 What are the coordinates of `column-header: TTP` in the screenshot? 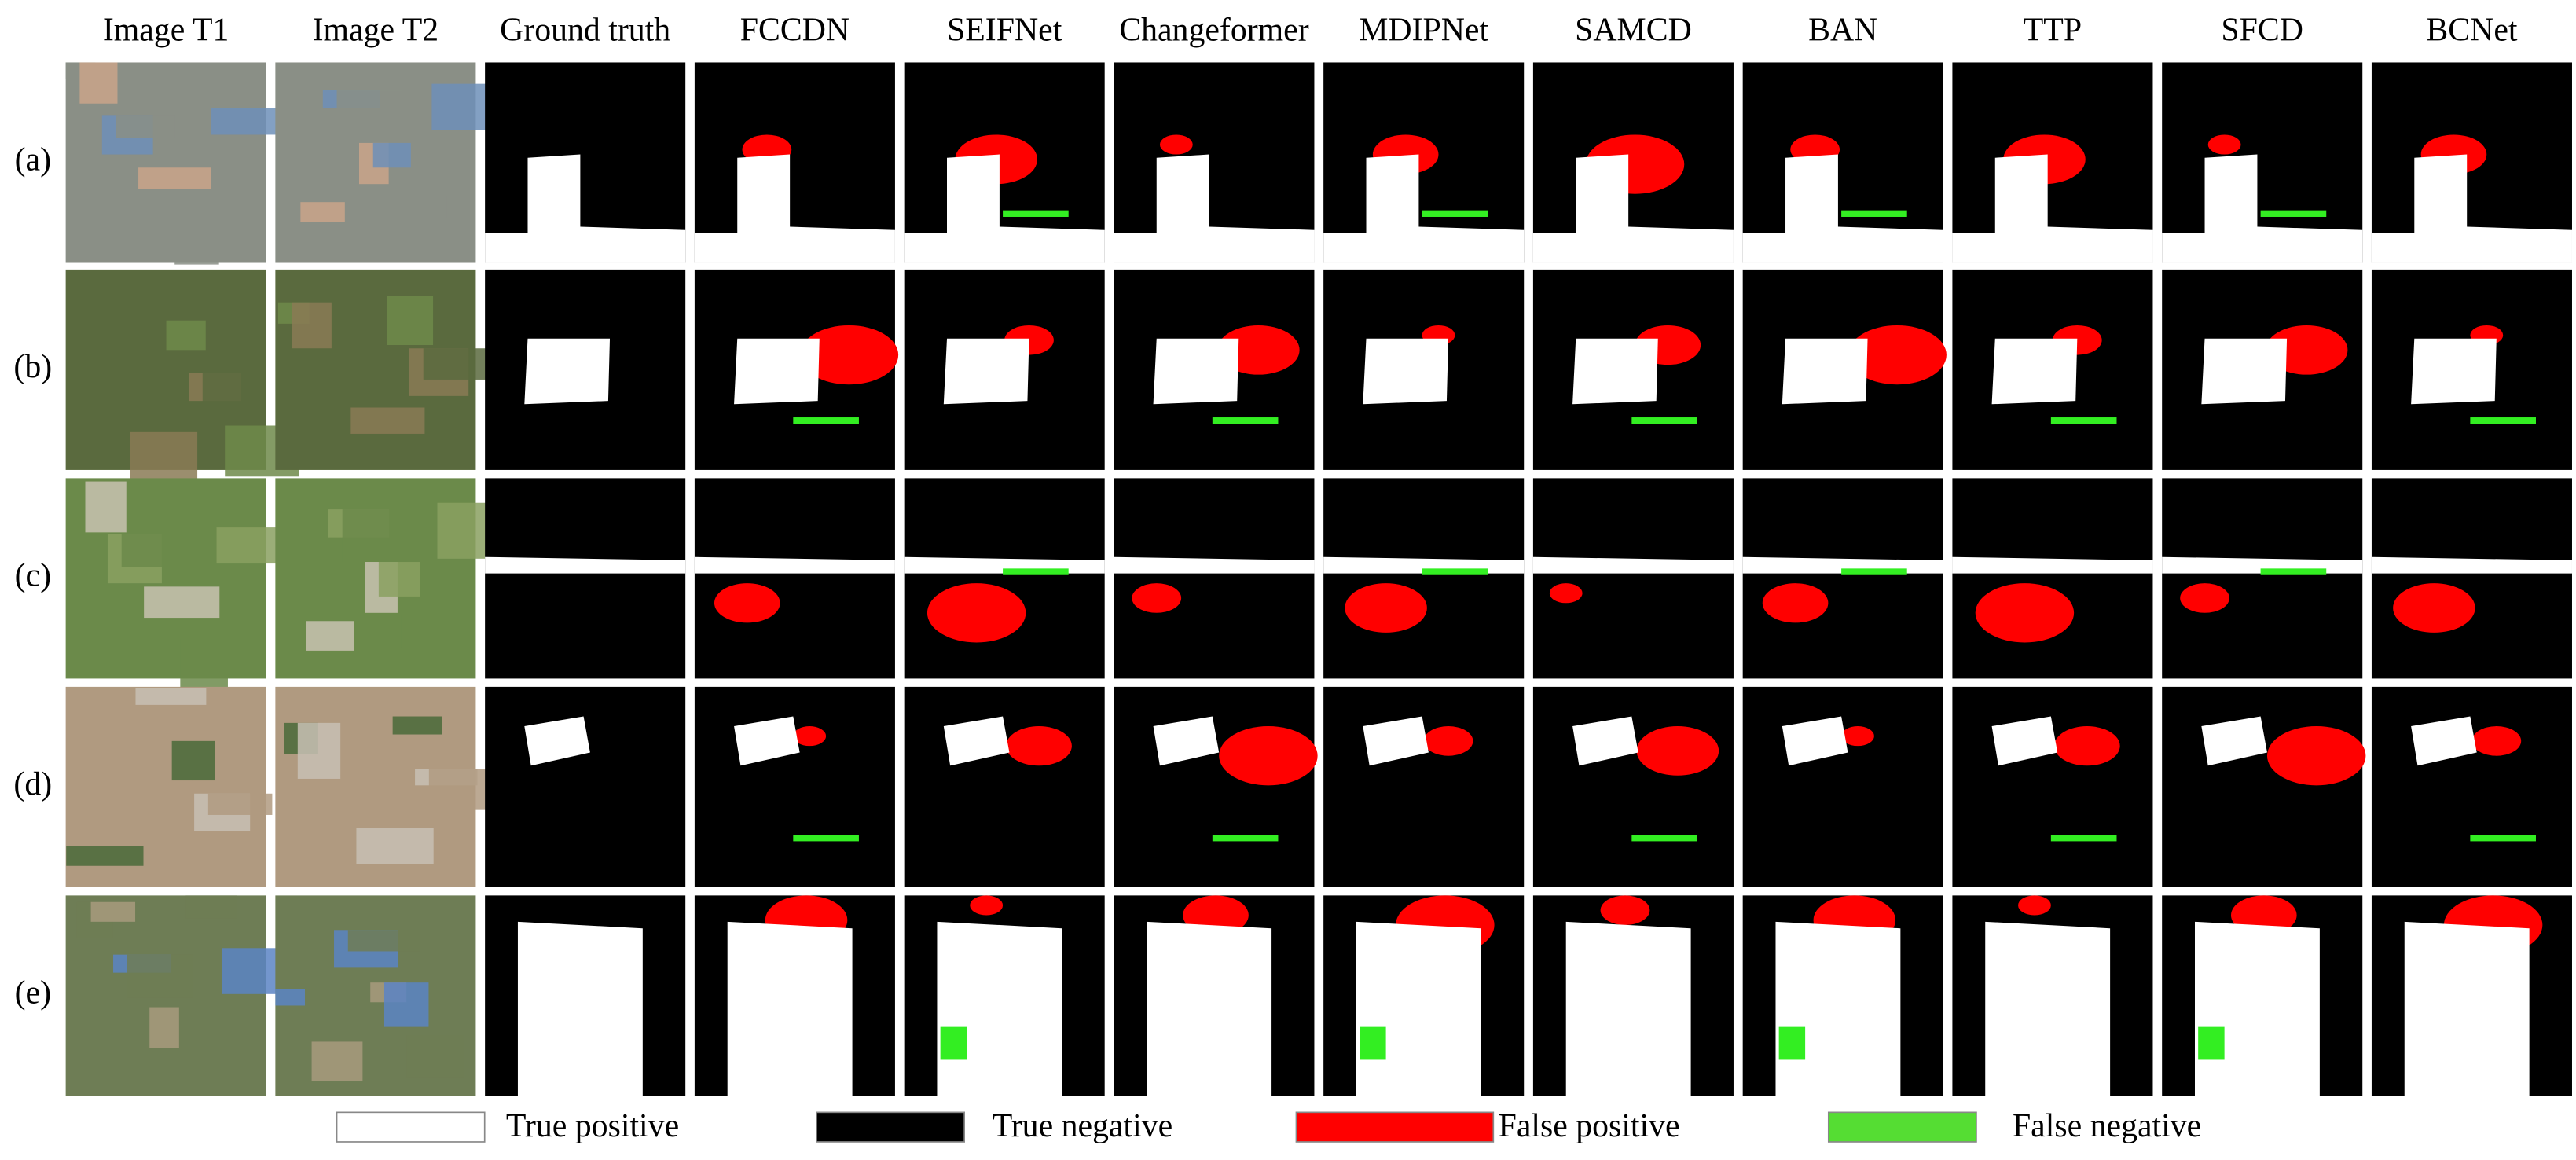 It's located at (2053, 30).